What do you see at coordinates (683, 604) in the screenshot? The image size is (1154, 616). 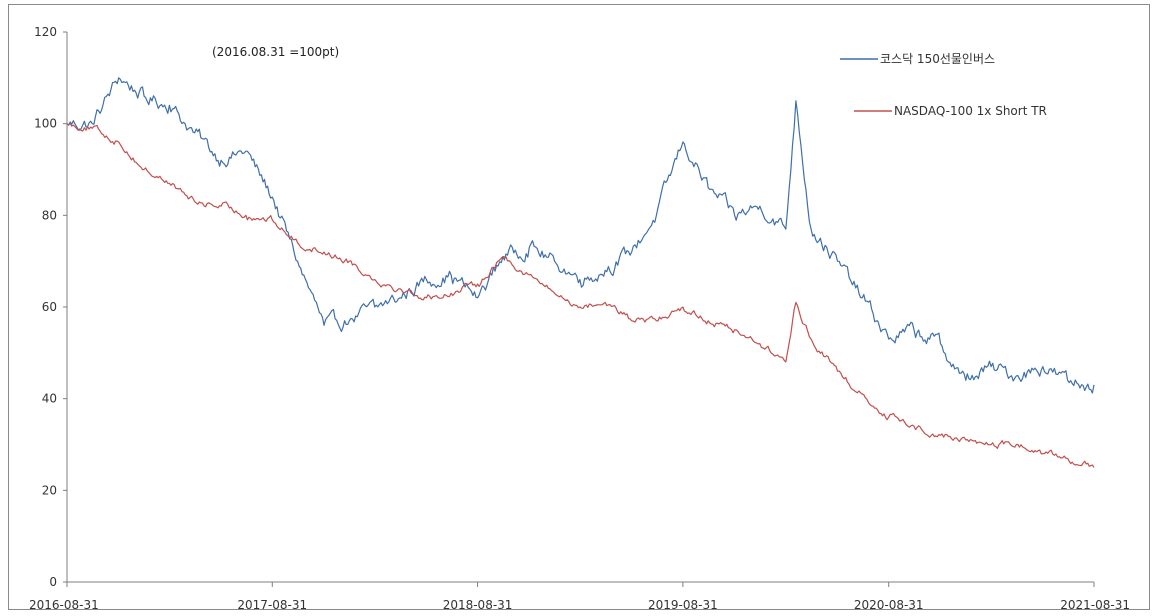 I see `x-tick-label: 2019-08-31` at bounding box center [683, 604].